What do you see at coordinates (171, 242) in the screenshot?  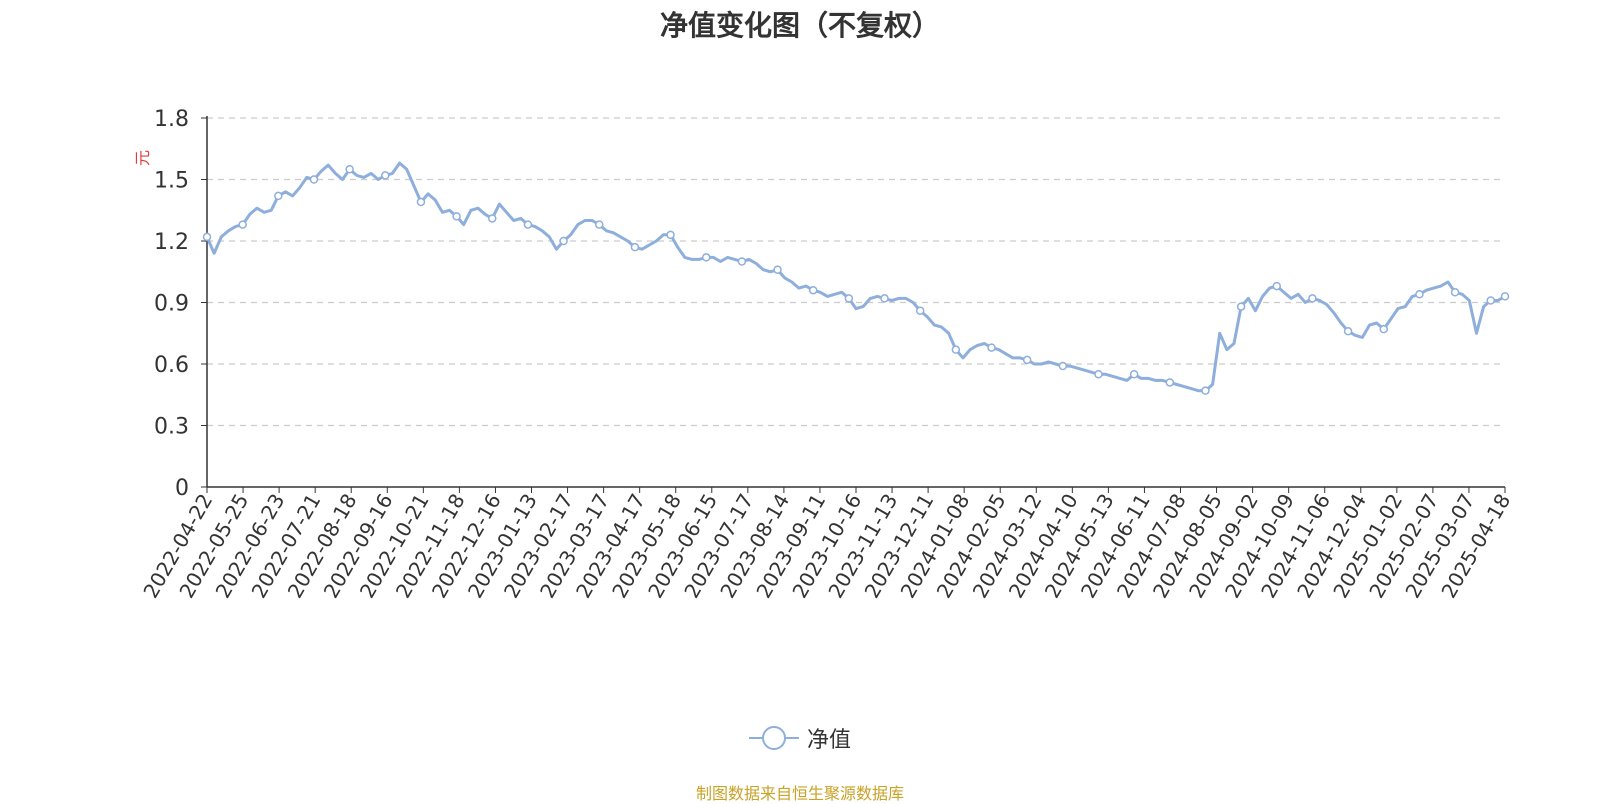 I see `y-tick-label: 1.2` at bounding box center [171, 242].